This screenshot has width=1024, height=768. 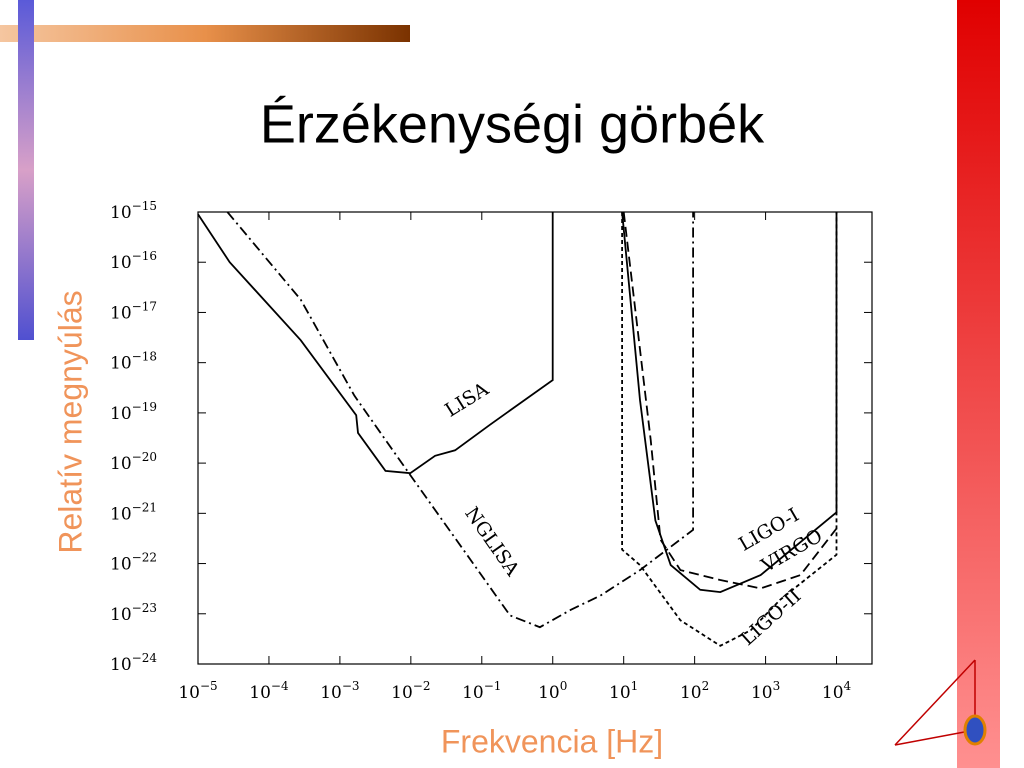 I want to click on curve-label: LIGO-II, so click(x=770, y=617).